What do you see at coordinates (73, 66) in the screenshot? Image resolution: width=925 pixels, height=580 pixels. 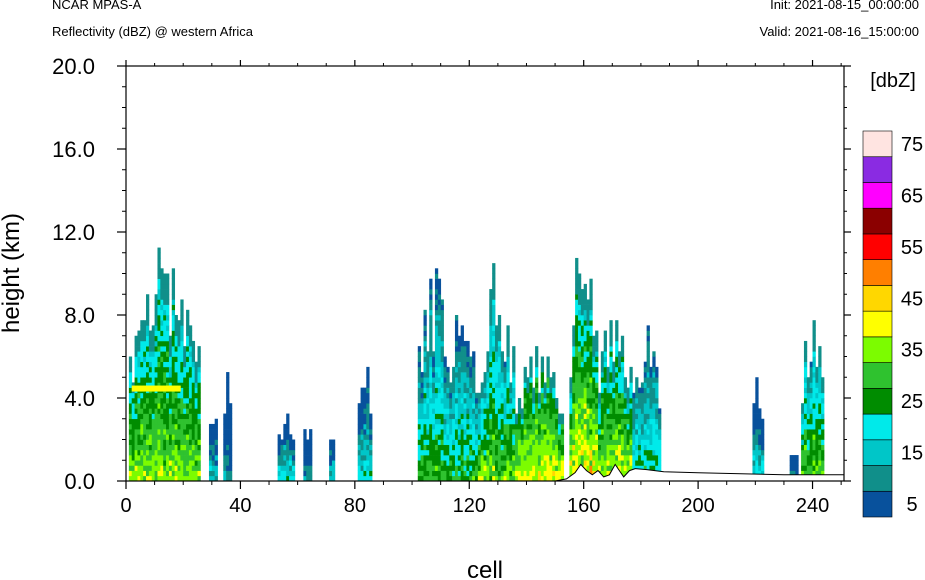 I see `y-tick-label: 20.0` at bounding box center [73, 66].